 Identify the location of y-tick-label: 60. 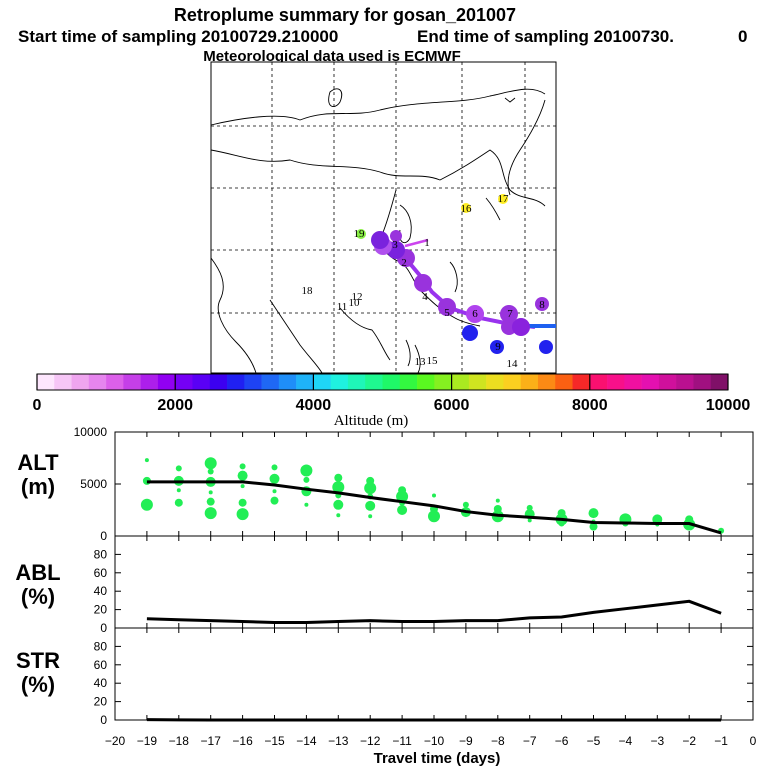
(101, 665).